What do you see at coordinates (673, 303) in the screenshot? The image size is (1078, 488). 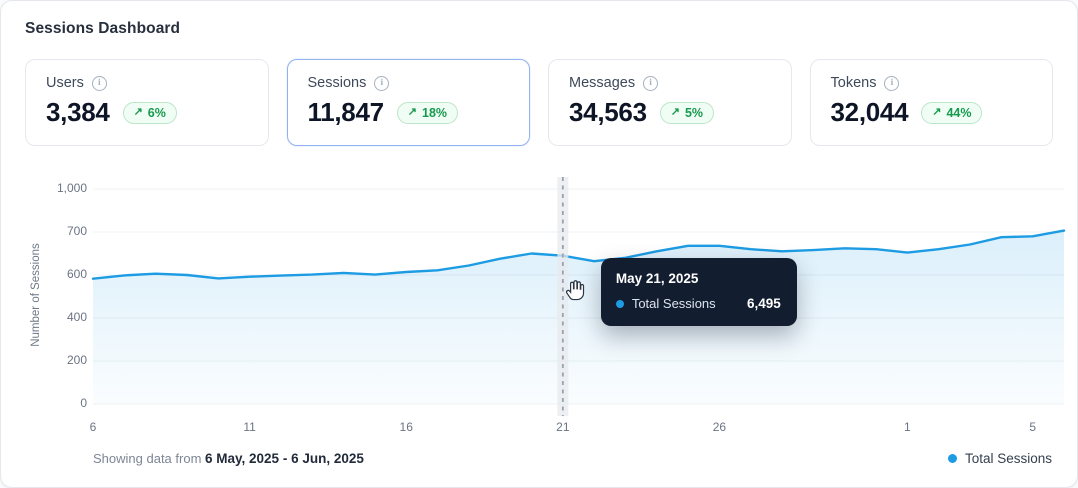 I see `tooltip-series-label: Total Sessions` at bounding box center [673, 303].